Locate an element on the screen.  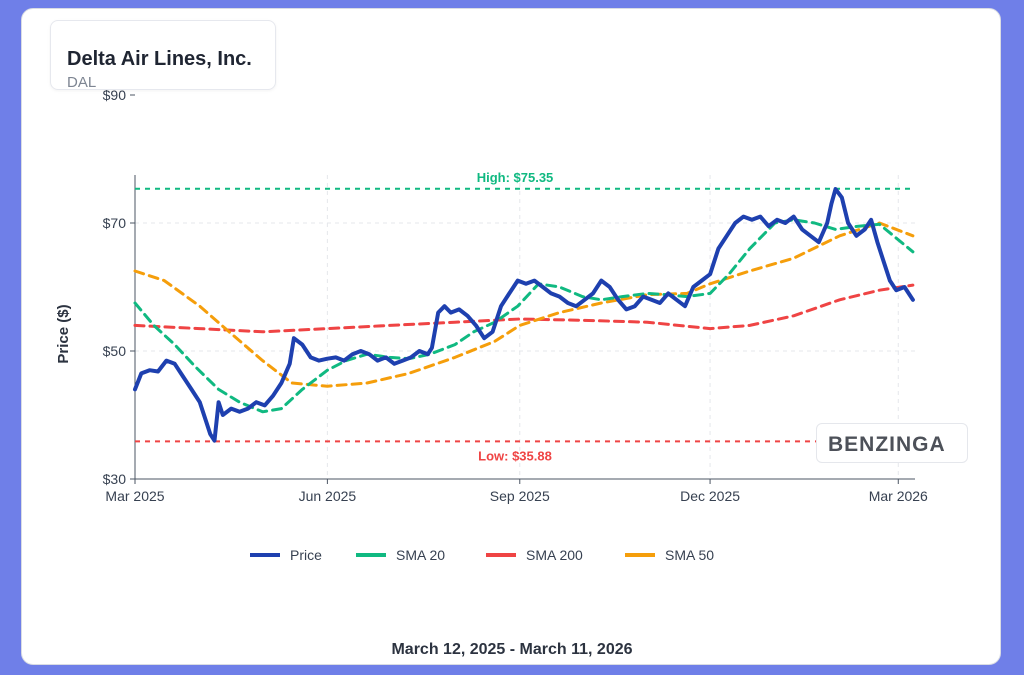
legend-label-sma-200: SMA 200 is located at coordinates (554, 555).